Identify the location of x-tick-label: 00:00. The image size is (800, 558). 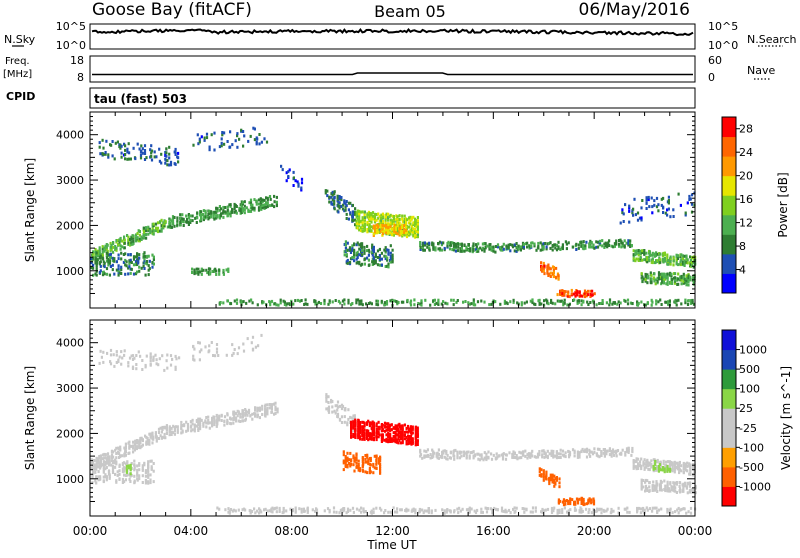
(90, 531).